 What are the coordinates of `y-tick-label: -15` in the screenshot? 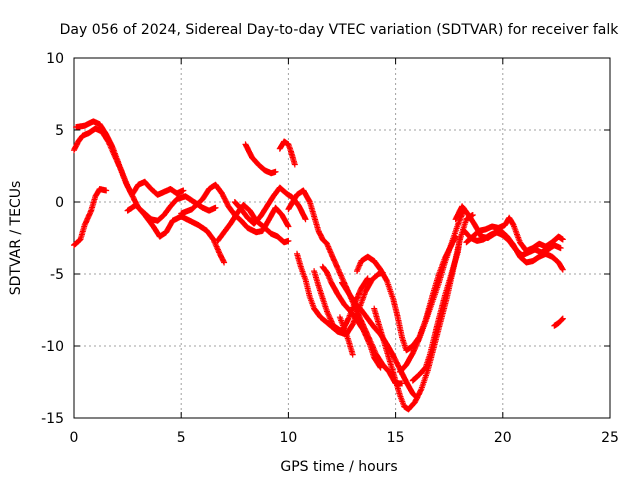 It's located at (52, 419).